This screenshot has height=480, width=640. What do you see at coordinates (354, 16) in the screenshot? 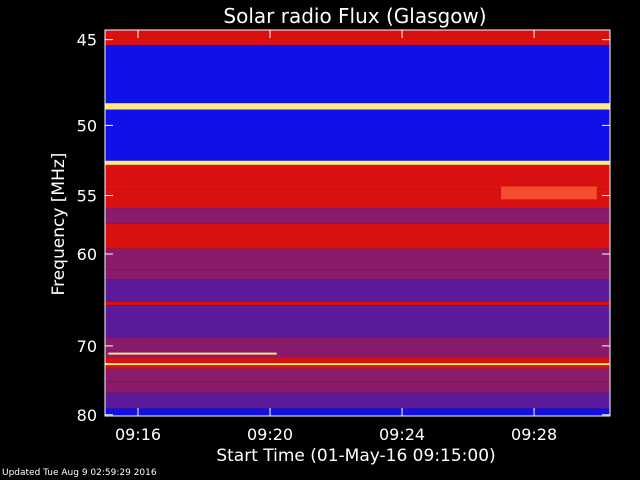
I see `chart-title: Solar radio Flux (Glasgow)` at bounding box center [354, 16].